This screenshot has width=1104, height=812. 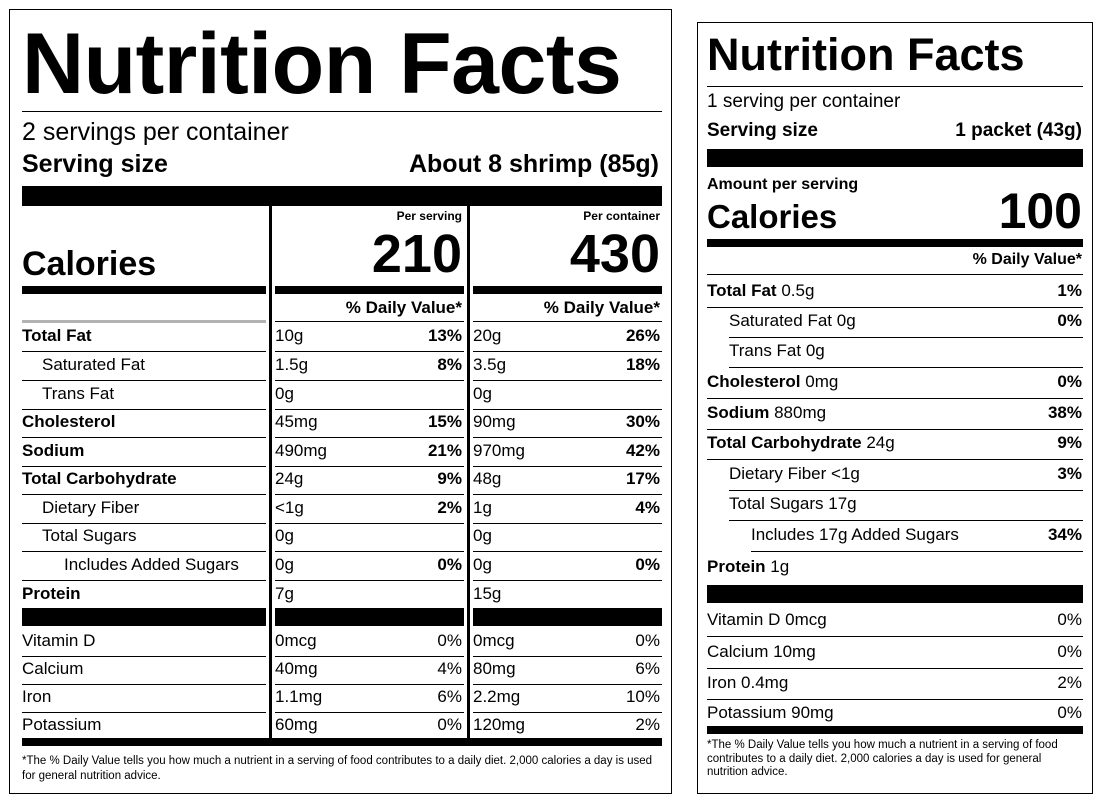 What do you see at coordinates (1069, 290) in the screenshot?
I see `right-nutrient-dv: 1%` at bounding box center [1069, 290].